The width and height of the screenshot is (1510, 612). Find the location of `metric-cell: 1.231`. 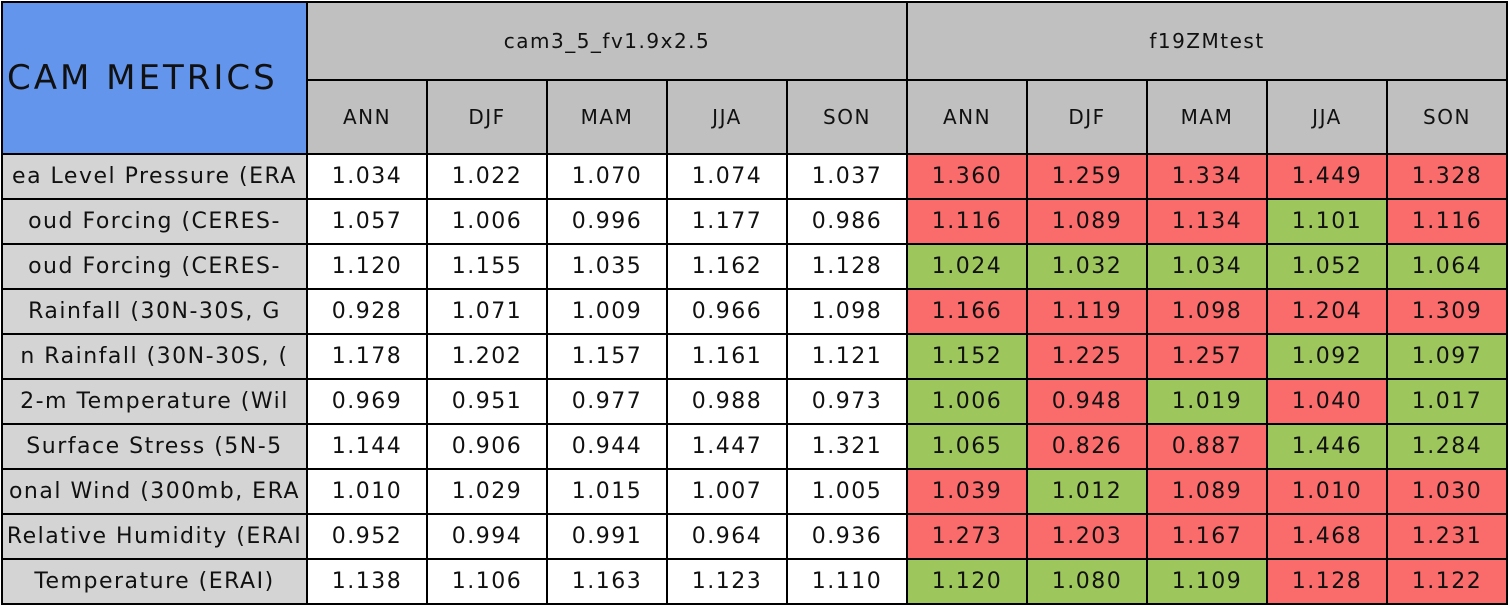

metric-cell: 1.231 is located at coordinates (1447, 536).